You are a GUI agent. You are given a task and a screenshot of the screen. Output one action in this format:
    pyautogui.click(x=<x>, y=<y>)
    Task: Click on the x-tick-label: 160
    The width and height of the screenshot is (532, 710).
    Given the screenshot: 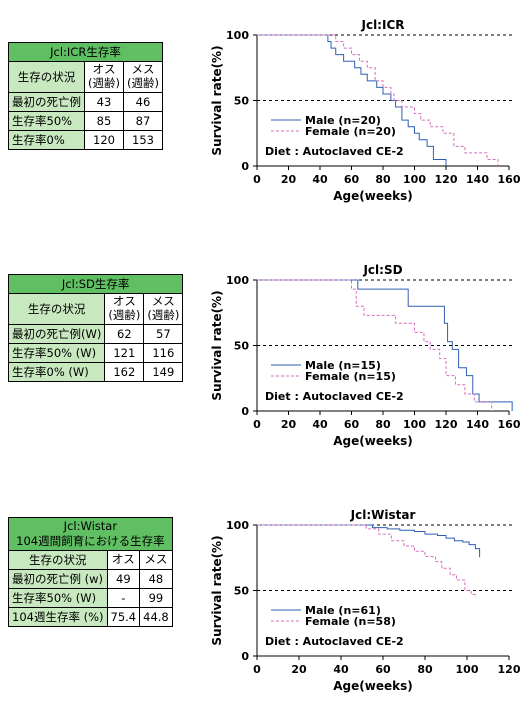 What is the action you would take?
    pyautogui.click(x=509, y=179)
    